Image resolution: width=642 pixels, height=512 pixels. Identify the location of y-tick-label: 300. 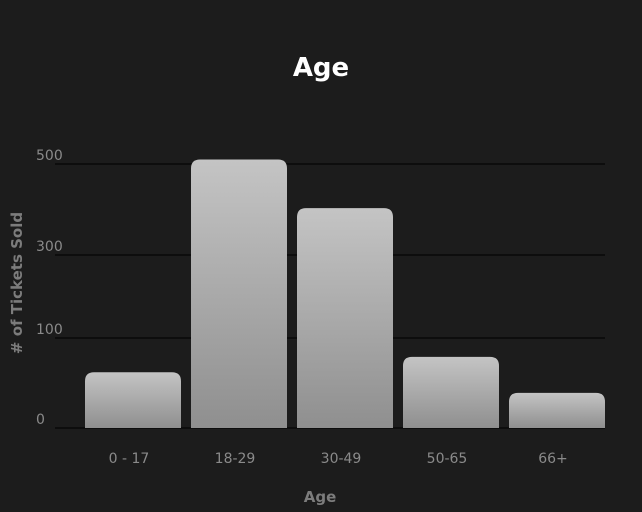
(49, 247).